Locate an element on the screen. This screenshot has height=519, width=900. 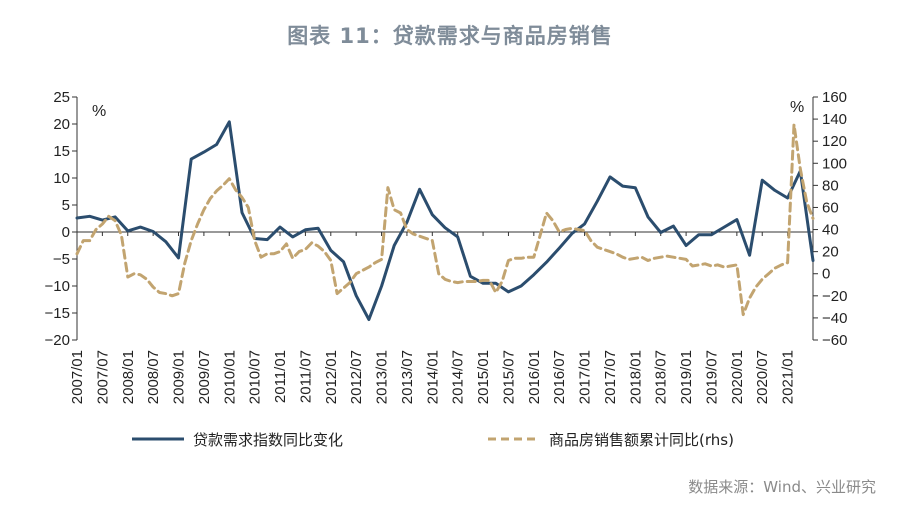
right-tick-label: 80 is located at coordinates (830, 185).